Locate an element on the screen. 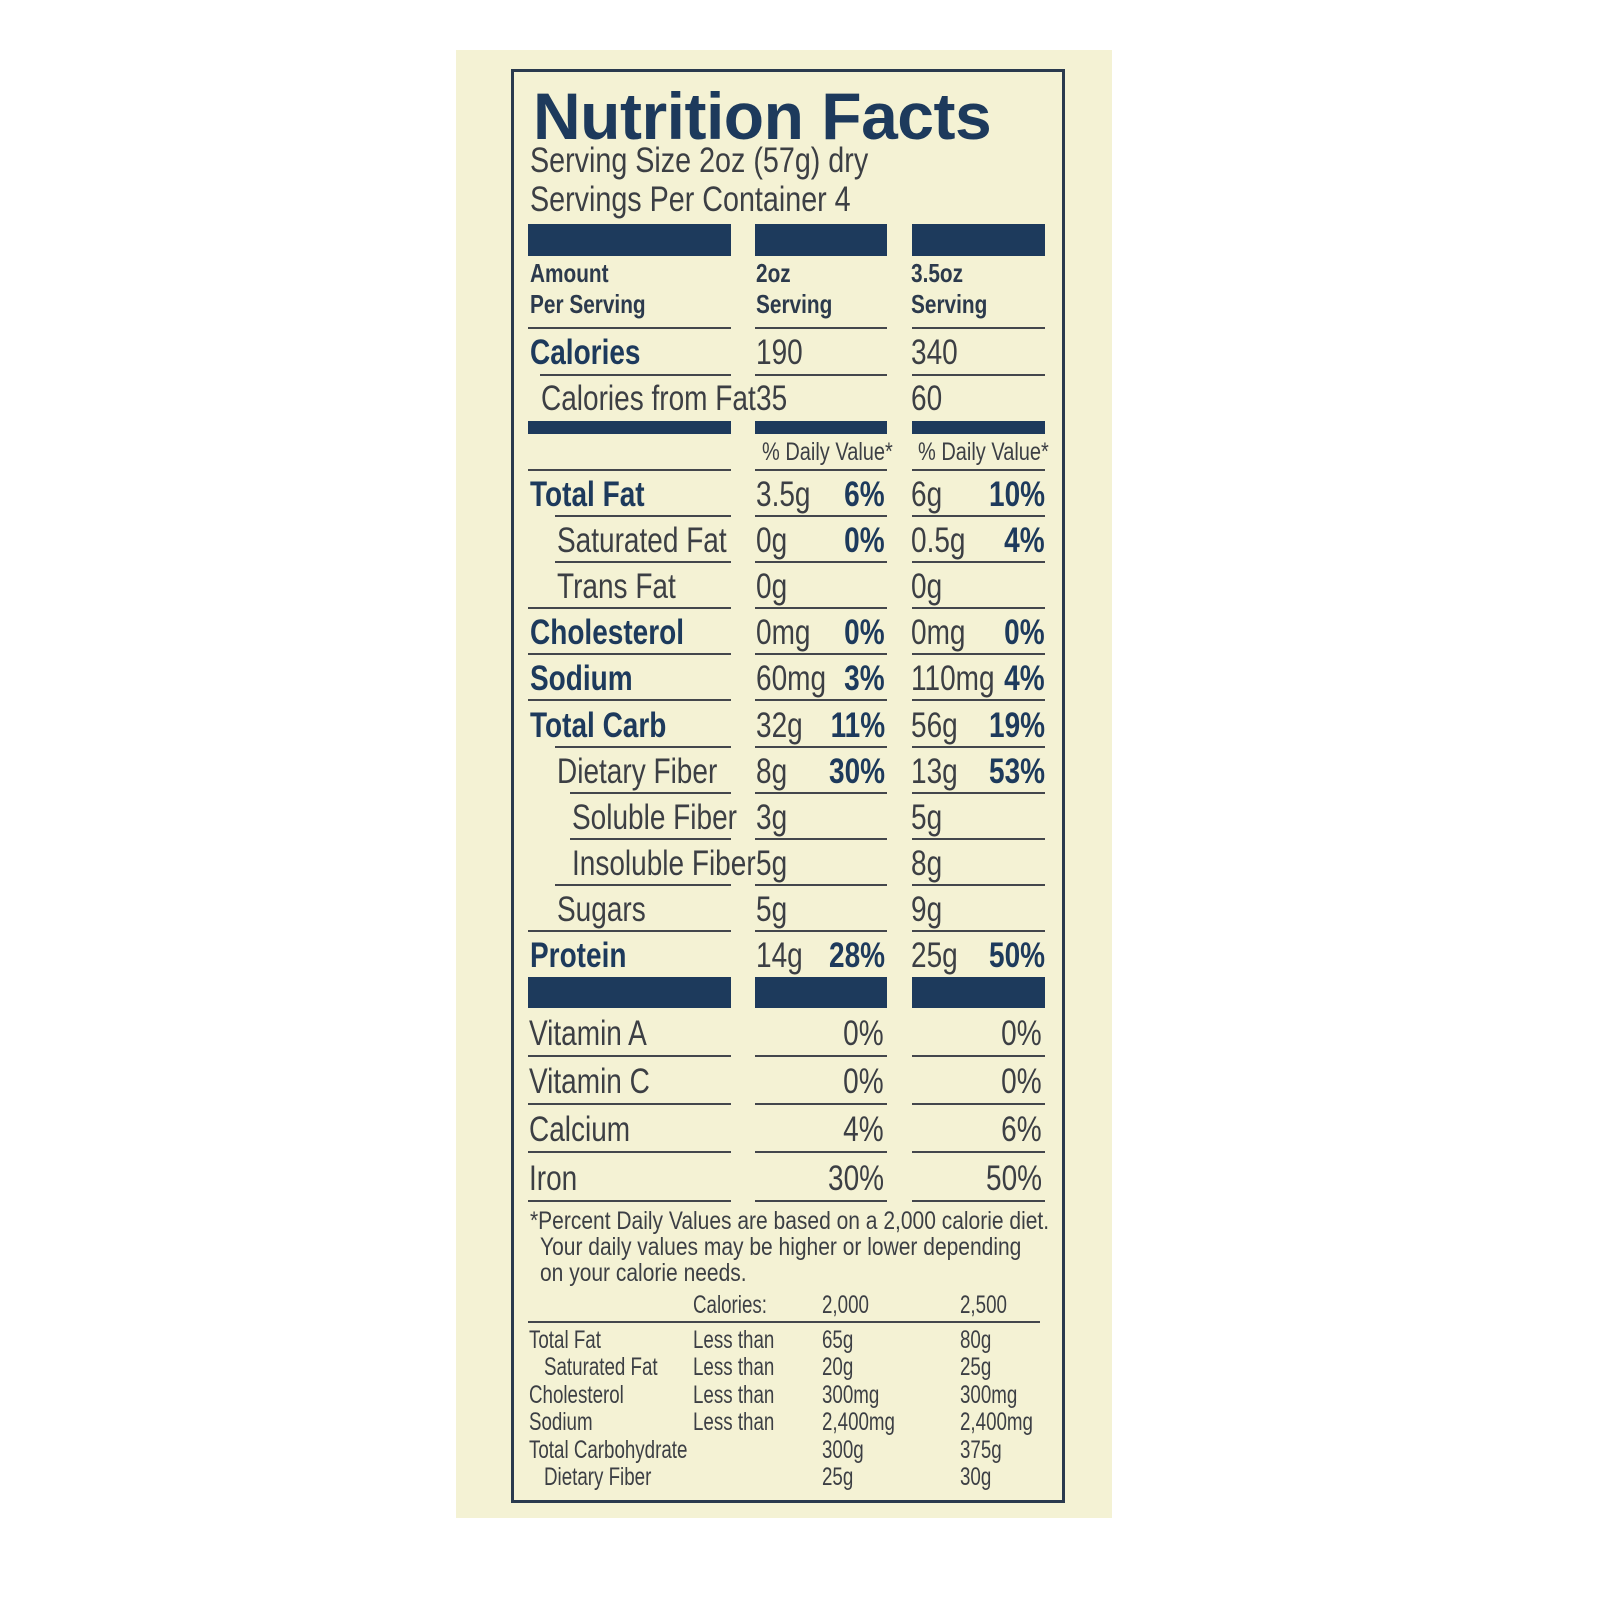  nutrient-amount-2oz-text: 3g is located at coordinates (772, 817).